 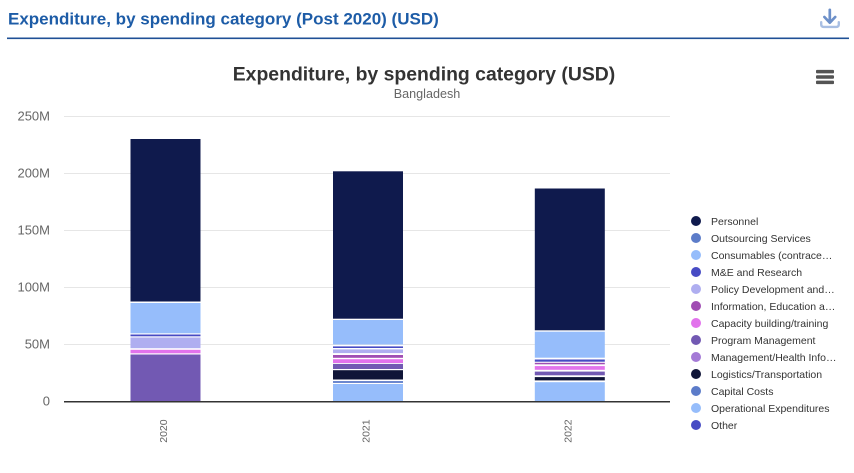 I want to click on svg-text: 2022, so click(x=569, y=431).